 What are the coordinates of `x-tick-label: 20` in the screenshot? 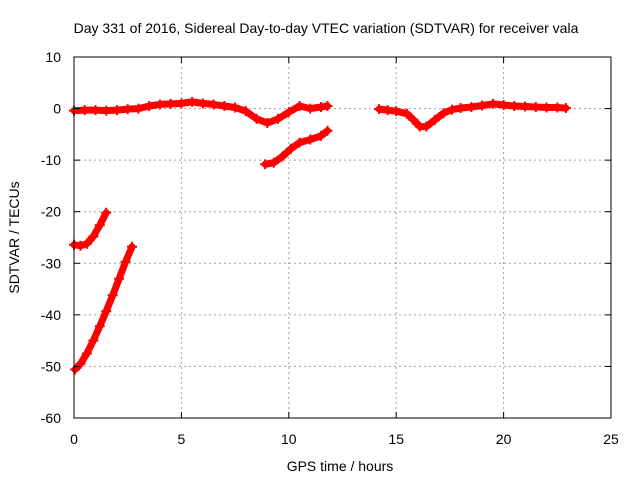 It's located at (504, 439).